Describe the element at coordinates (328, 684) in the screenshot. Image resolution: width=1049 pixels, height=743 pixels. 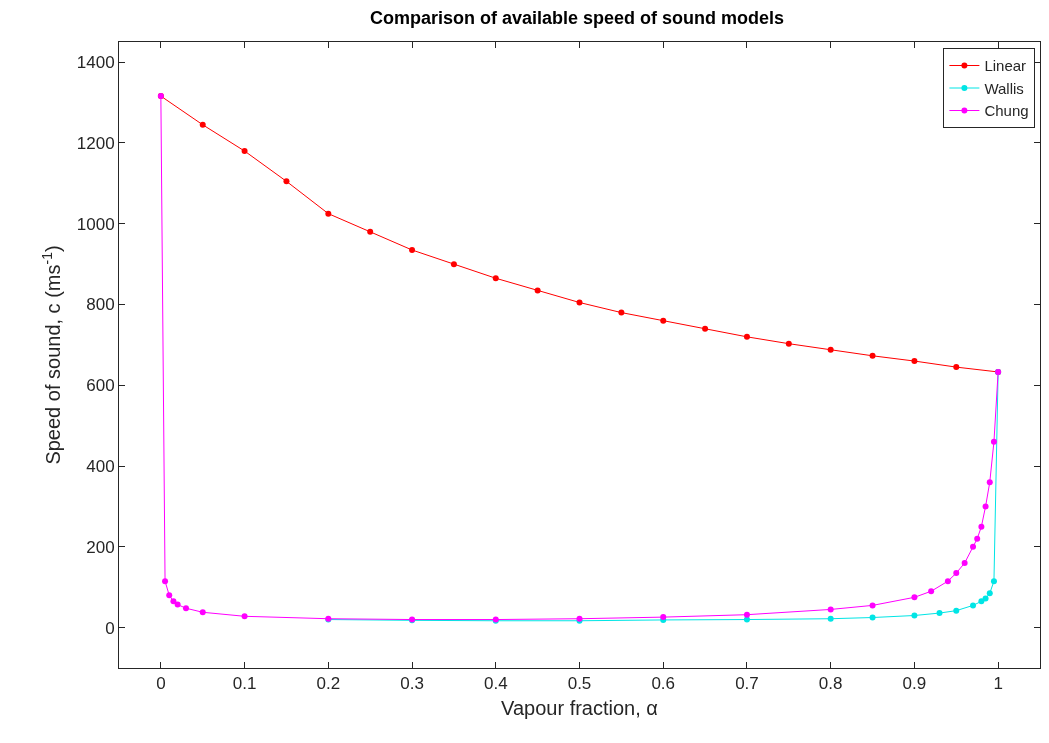
I see `x-tick-label: 0.2` at that location.